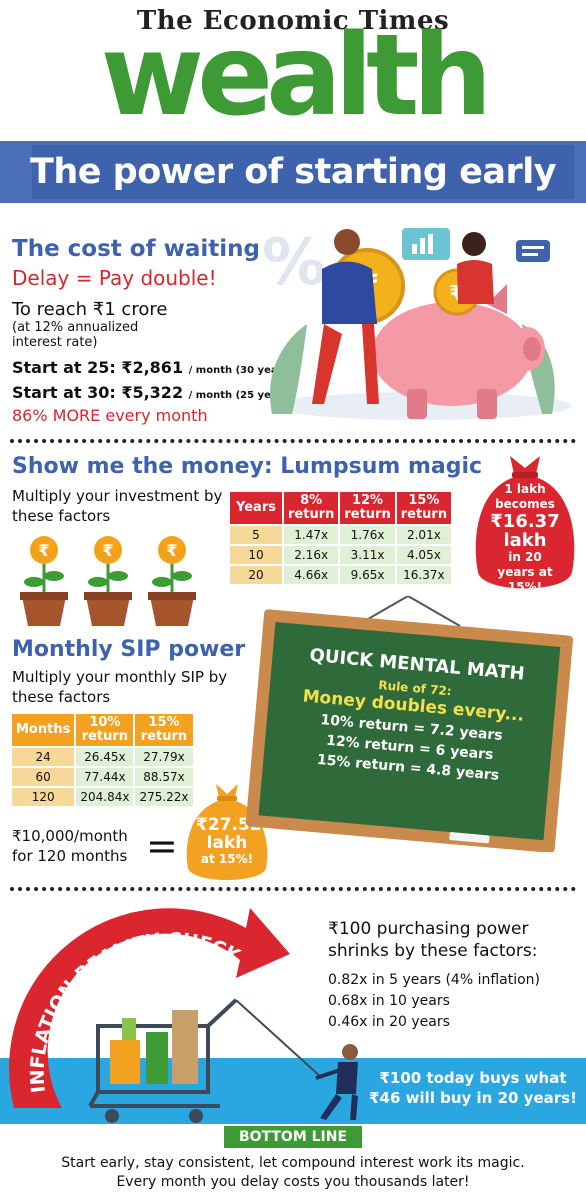 This screenshot has height=1200, width=586. I want to click on plants-illustration: ₹ ₹ ₹, so click(108, 581).